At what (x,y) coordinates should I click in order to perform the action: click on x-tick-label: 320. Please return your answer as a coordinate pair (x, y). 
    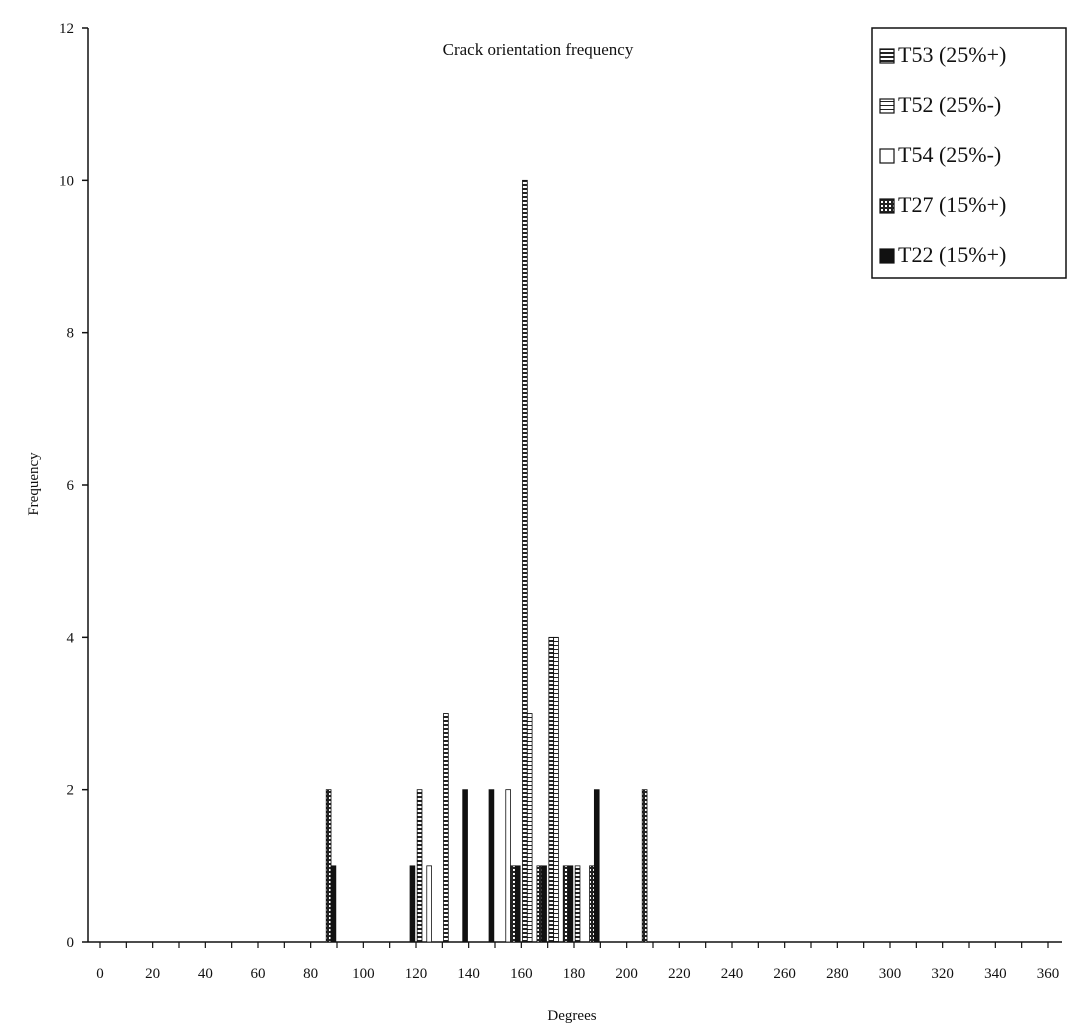
    Looking at the image, I should click on (942, 974).